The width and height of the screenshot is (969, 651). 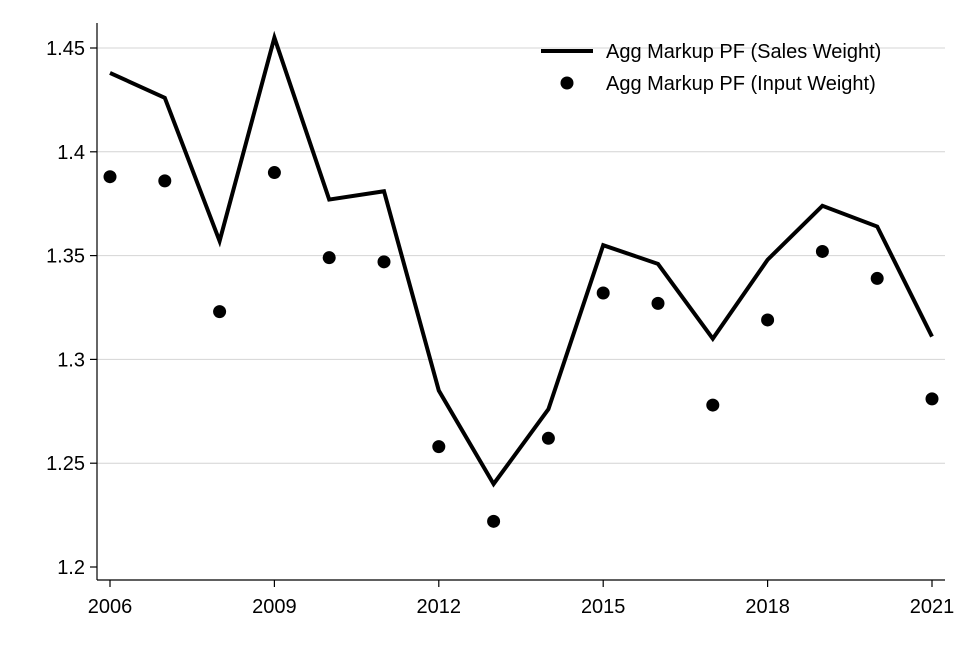 What do you see at coordinates (110, 607) in the screenshot?
I see `x-tick-label: 2006` at bounding box center [110, 607].